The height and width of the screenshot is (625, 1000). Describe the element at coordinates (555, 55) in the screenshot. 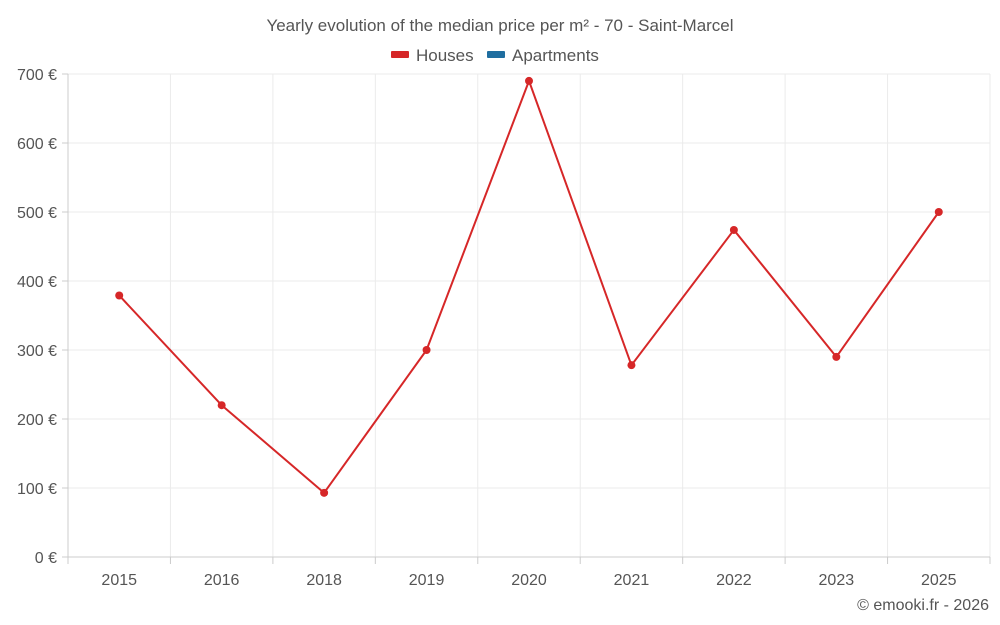

I see `legend-label-apartments: Apartments` at that location.